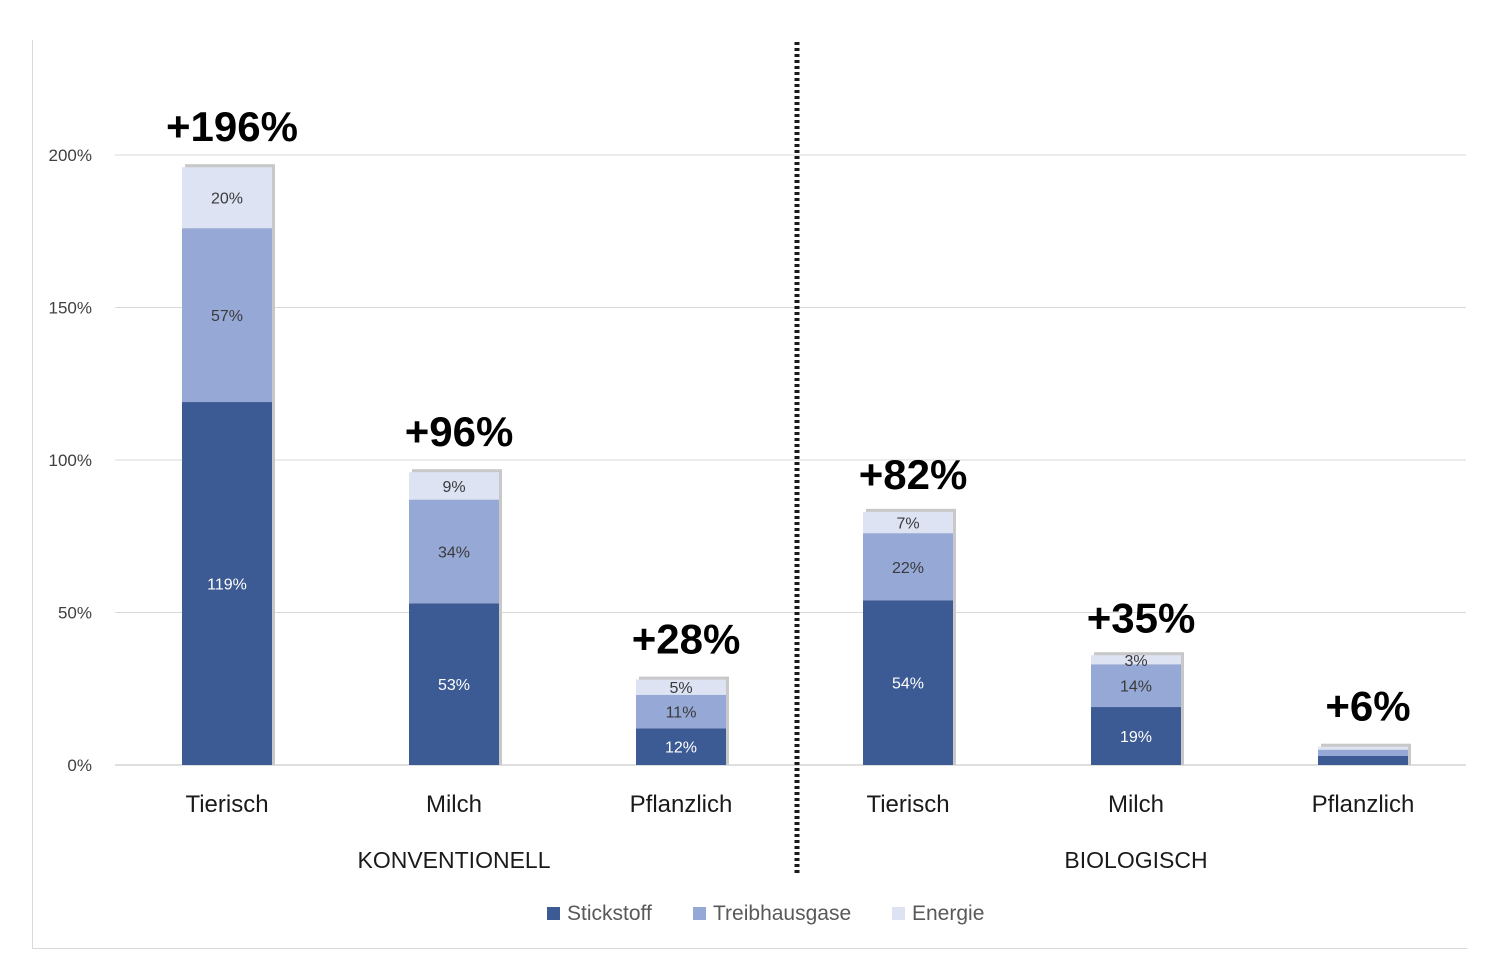  What do you see at coordinates (454, 860) in the screenshot?
I see `group-label: KONVENTIONELL` at bounding box center [454, 860].